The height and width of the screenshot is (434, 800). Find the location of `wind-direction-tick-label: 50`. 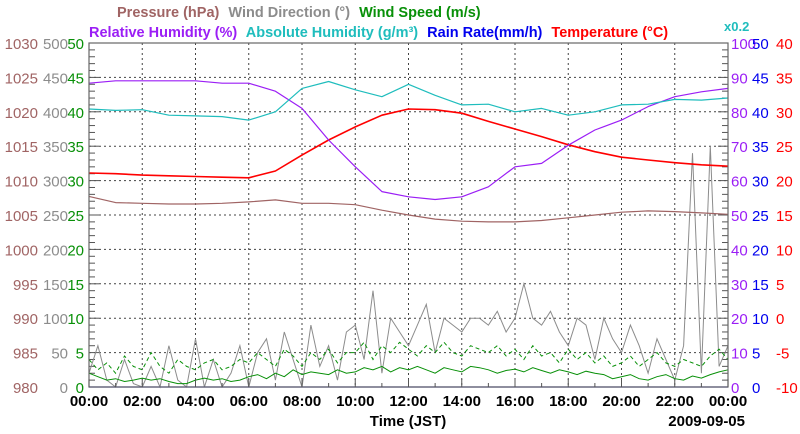

wind-direction-tick-label: 50 is located at coordinates (59, 354).